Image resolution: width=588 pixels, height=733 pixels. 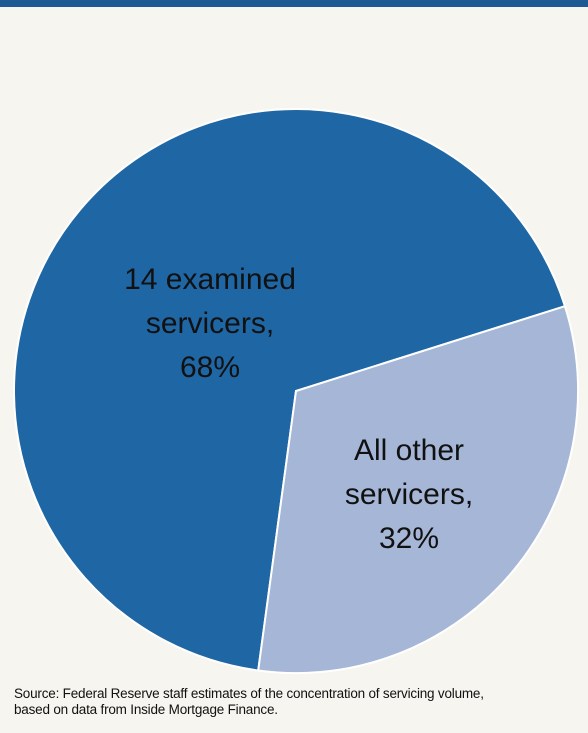 I want to click on pie-slice-label-1: 14 examined servicers, 68%, so click(x=210, y=323).